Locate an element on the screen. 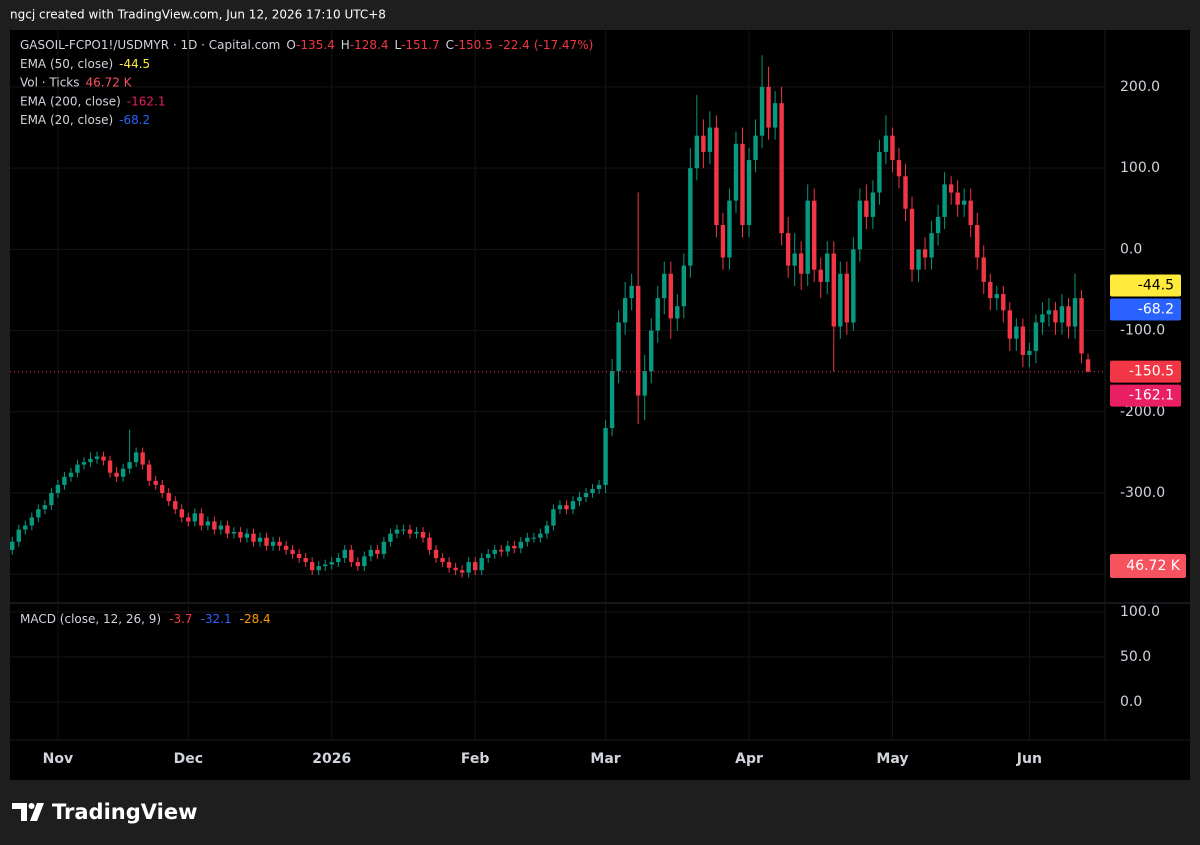  y-tick-label: 0.0 is located at coordinates (1131, 249).